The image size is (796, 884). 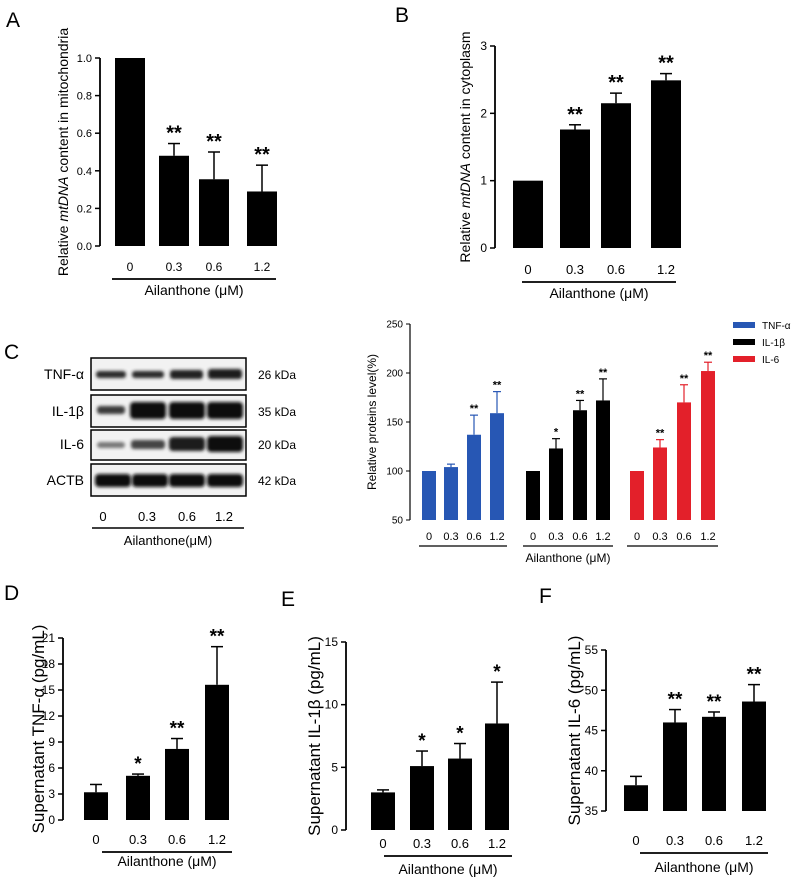 I want to click on blot-label-tnf: TNF-α, so click(x=64, y=374).